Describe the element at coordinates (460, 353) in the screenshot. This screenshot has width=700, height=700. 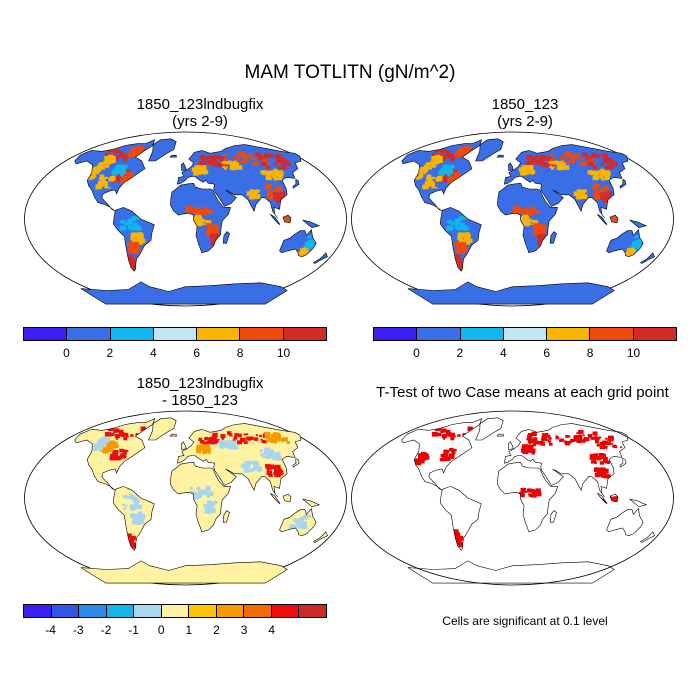
I see `colorbar-case2-tick-label: 2` at that location.